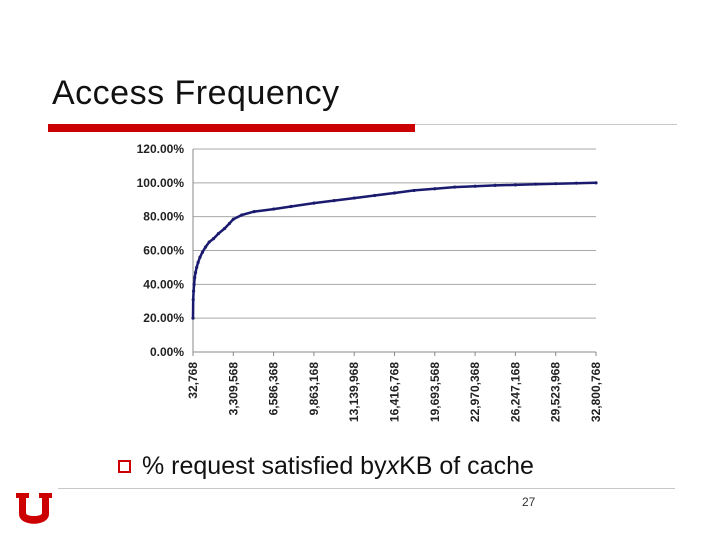 The image size is (720, 540). What do you see at coordinates (124, 466) in the screenshot?
I see `hollow-square-bullet-icon` at bounding box center [124, 466].